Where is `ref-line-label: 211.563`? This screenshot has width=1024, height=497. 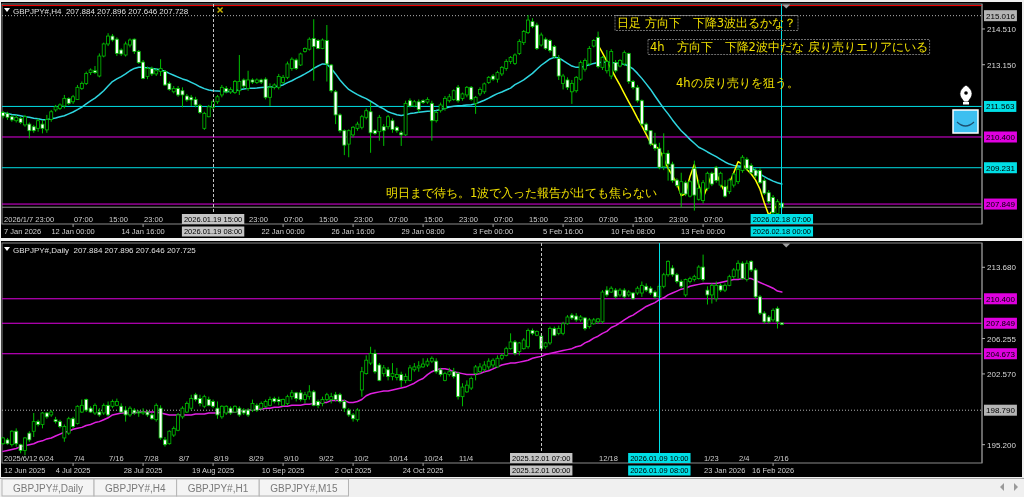
ref-line-label: 211.563 is located at coordinates (1000, 106).